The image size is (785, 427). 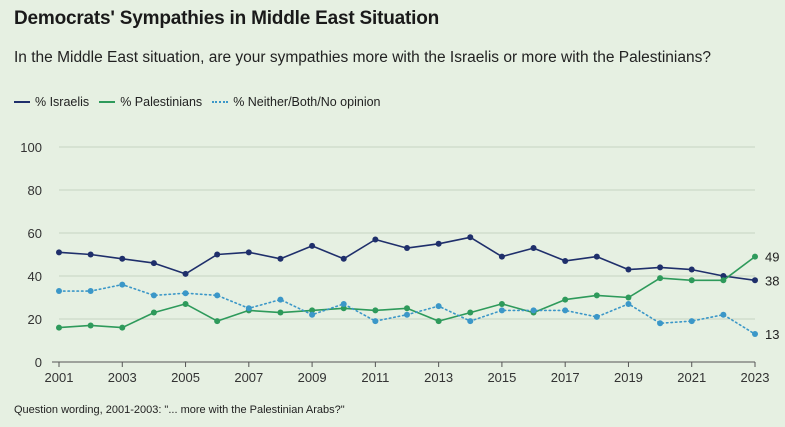 What do you see at coordinates (62, 102) in the screenshot?
I see `legend-label-israelis: % Israelis` at bounding box center [62, 102].